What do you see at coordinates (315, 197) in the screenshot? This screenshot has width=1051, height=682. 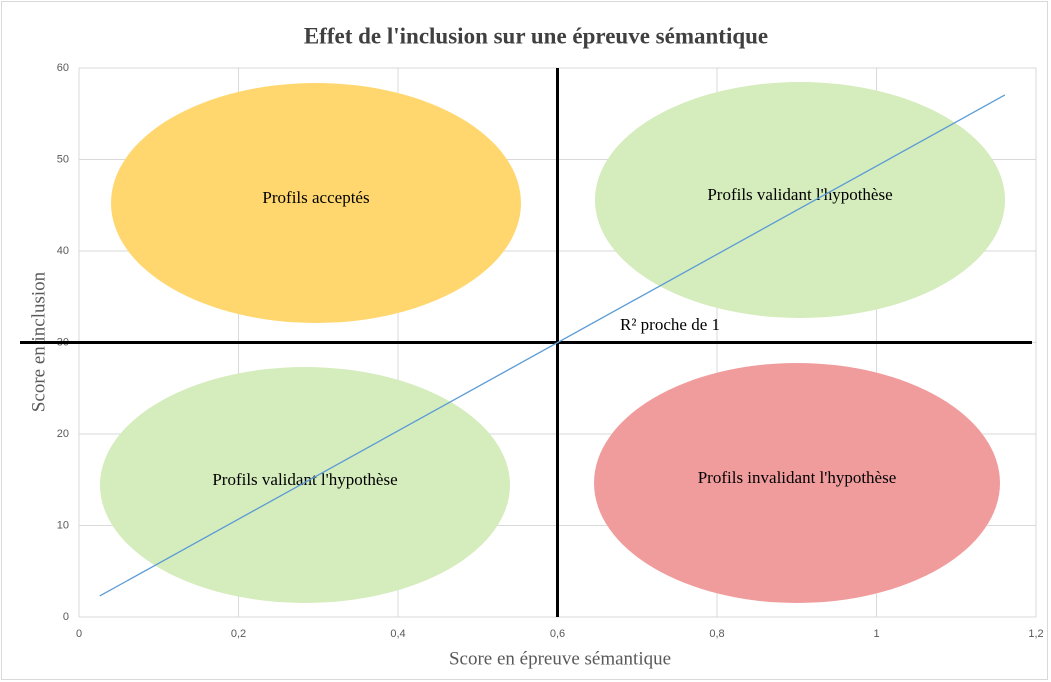 I see `quadrant-label: Profils acceptés` at bounding box center [315, 197].